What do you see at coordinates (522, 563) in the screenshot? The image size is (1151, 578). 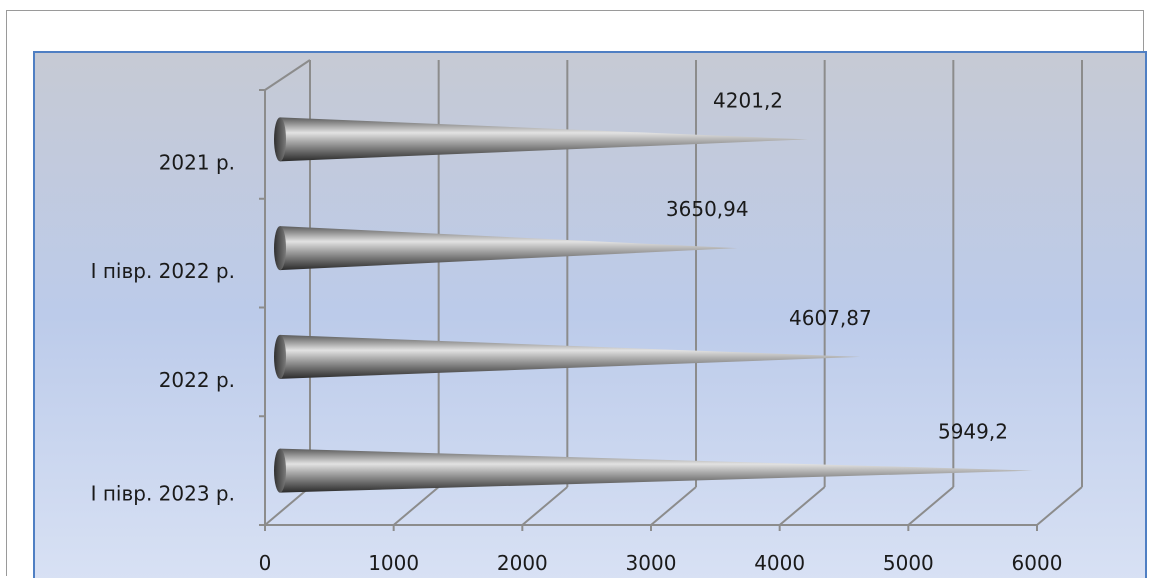 I see `x-tick-label: 2000` at bounding box center [522, 563].